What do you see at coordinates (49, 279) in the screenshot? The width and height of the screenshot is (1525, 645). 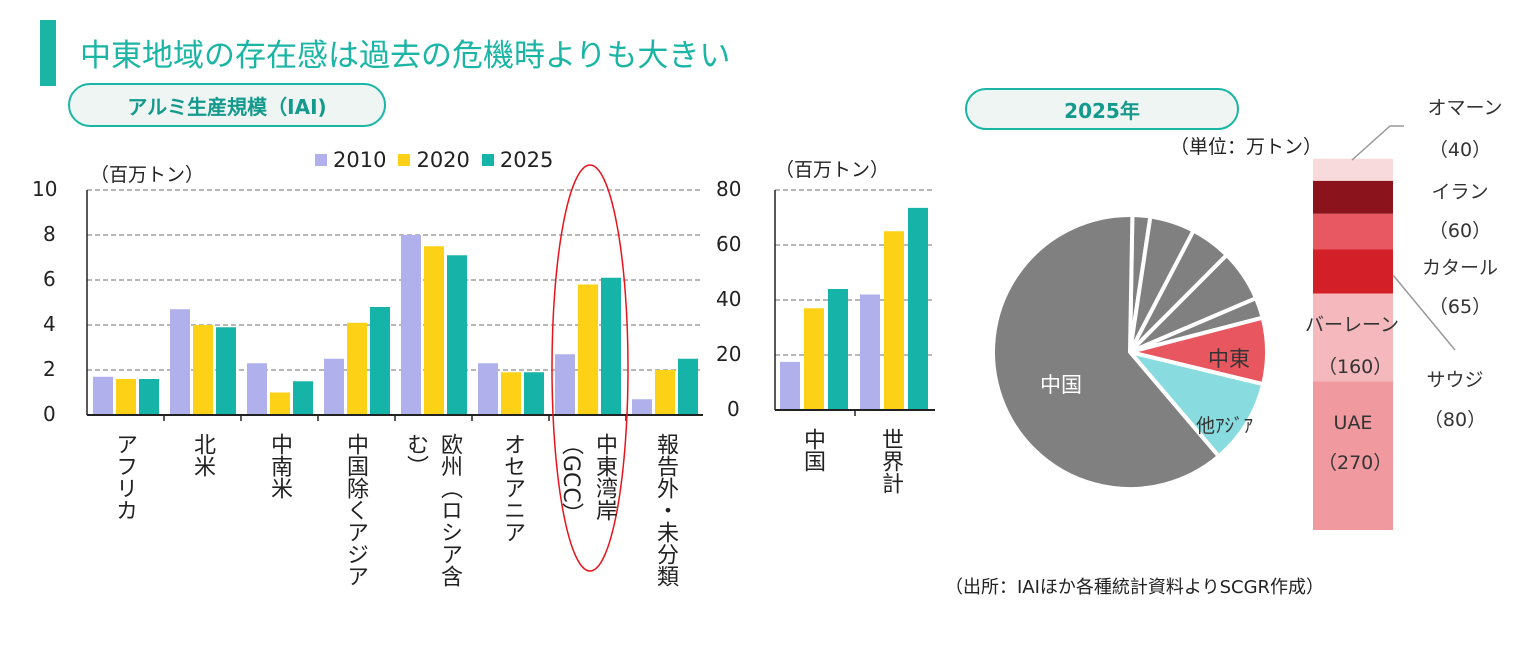 I see `y-tick-label: 6` at bounding box center [49, 279].